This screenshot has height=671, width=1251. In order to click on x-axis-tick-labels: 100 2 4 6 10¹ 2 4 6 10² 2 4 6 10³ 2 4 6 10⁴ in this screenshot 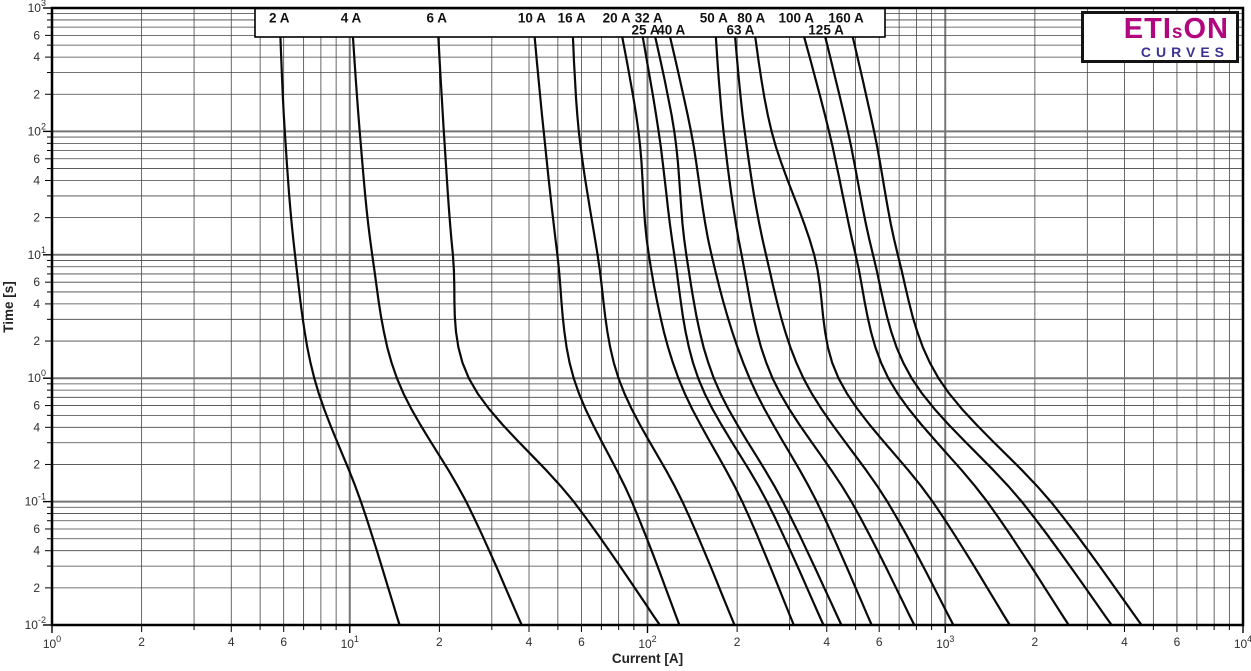, I will do `click(647, 642)`.